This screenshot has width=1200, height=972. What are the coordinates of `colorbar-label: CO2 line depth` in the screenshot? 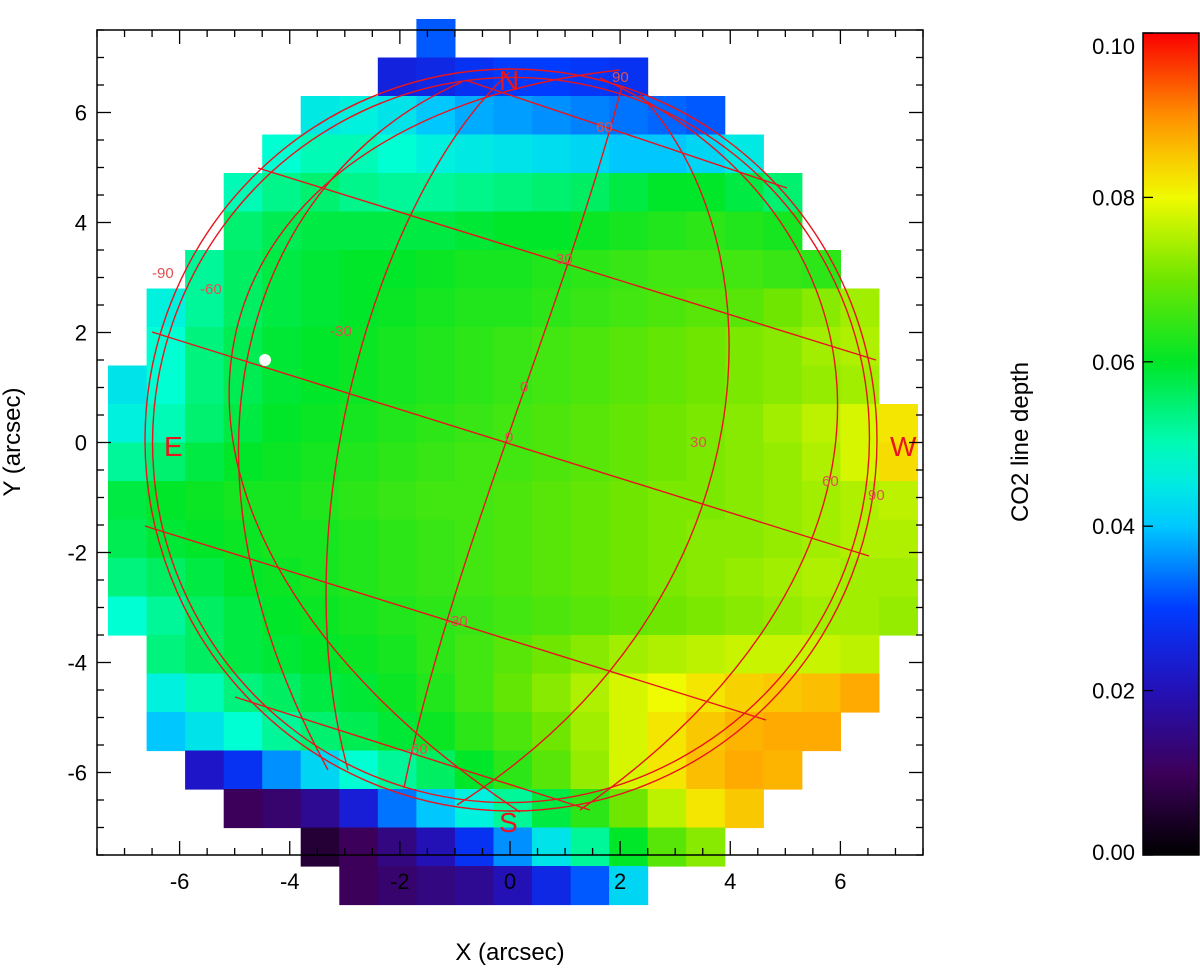 It's located at (1020, 442).